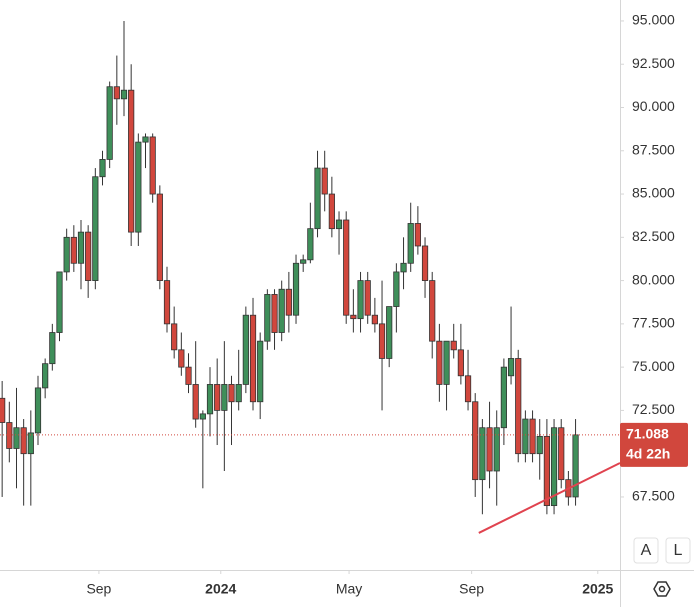 The image size is (694, 607). Describe the element at coordinates (220, 589) in the screenshot. I see `x-tick-label: 2024` at that location.